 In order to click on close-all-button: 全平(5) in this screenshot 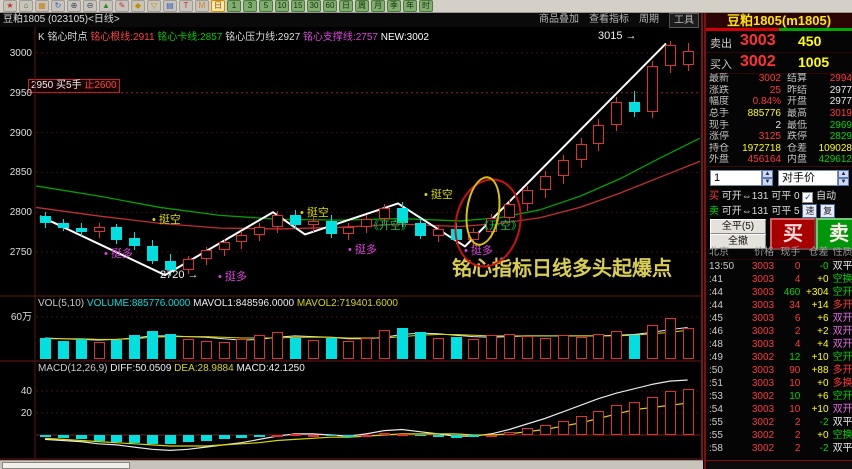, I will do `click(738, 226)`.